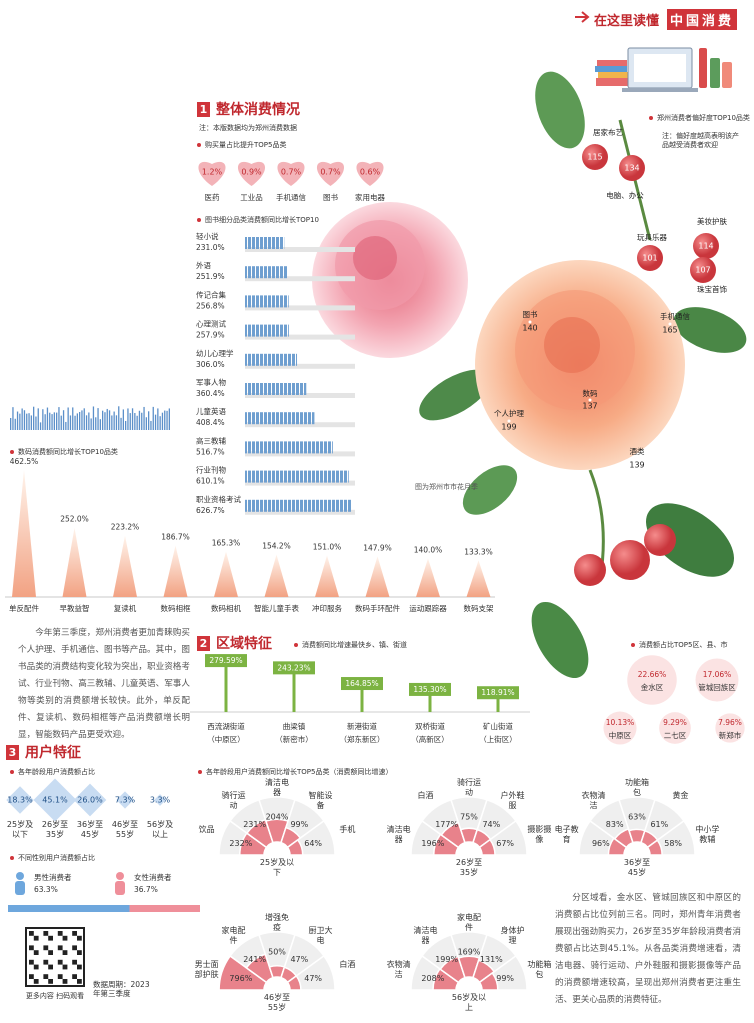  Describe the element at coordinates (294, 739) in the screenshot. I see `street-district: （新密市）` at that location.